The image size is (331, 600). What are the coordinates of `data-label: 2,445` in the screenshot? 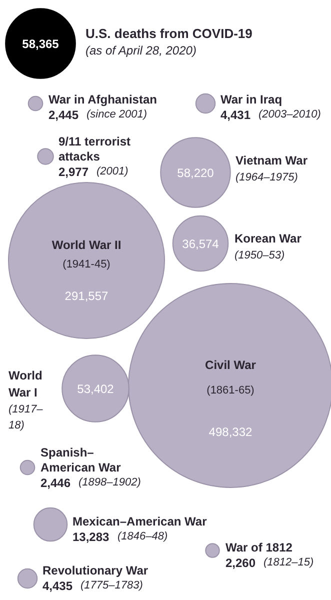 It's located at (63, 115).